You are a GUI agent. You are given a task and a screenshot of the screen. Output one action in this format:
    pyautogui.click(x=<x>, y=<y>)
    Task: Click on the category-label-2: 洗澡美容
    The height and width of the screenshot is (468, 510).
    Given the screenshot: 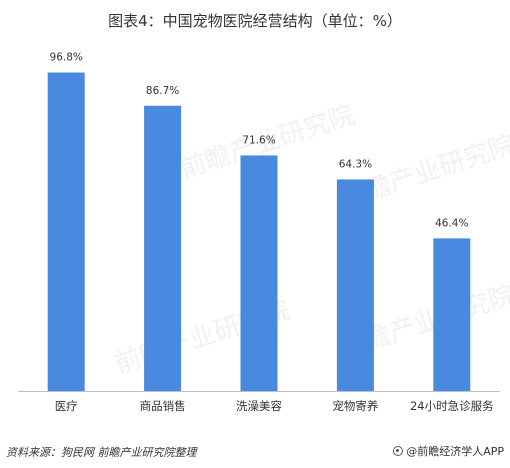 What is the action you would take?
    pyautogui.click(x=259, y=406)
    